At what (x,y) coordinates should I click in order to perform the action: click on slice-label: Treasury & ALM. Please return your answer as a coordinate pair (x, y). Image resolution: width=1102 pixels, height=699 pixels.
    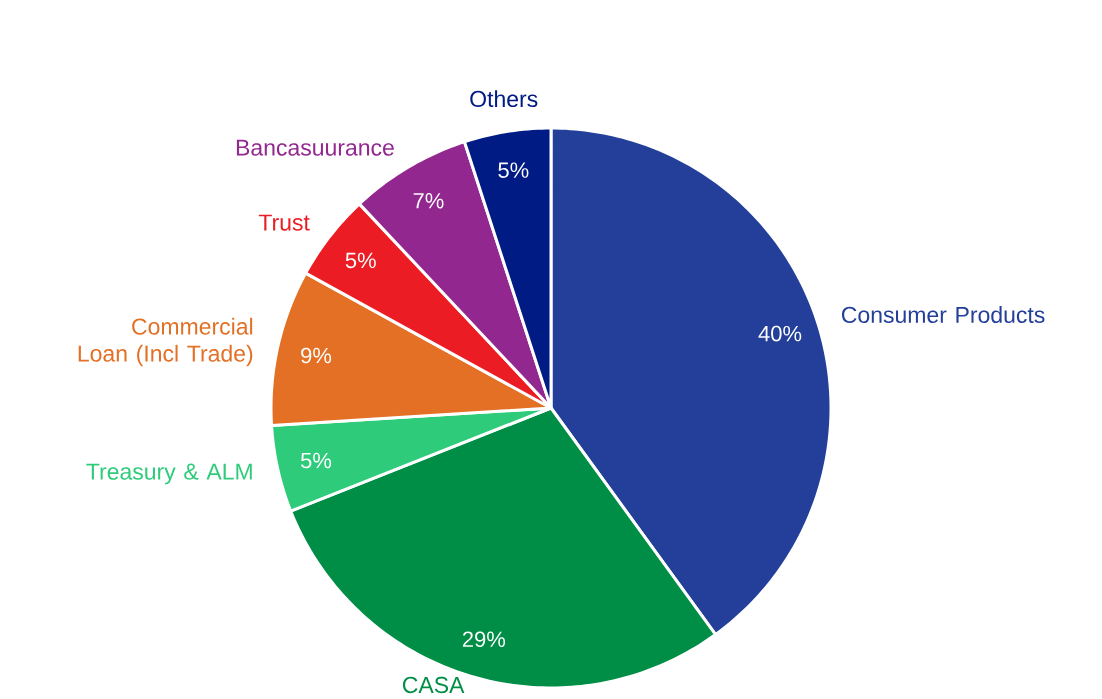
    Looking at the image, I should click on (169, 474).